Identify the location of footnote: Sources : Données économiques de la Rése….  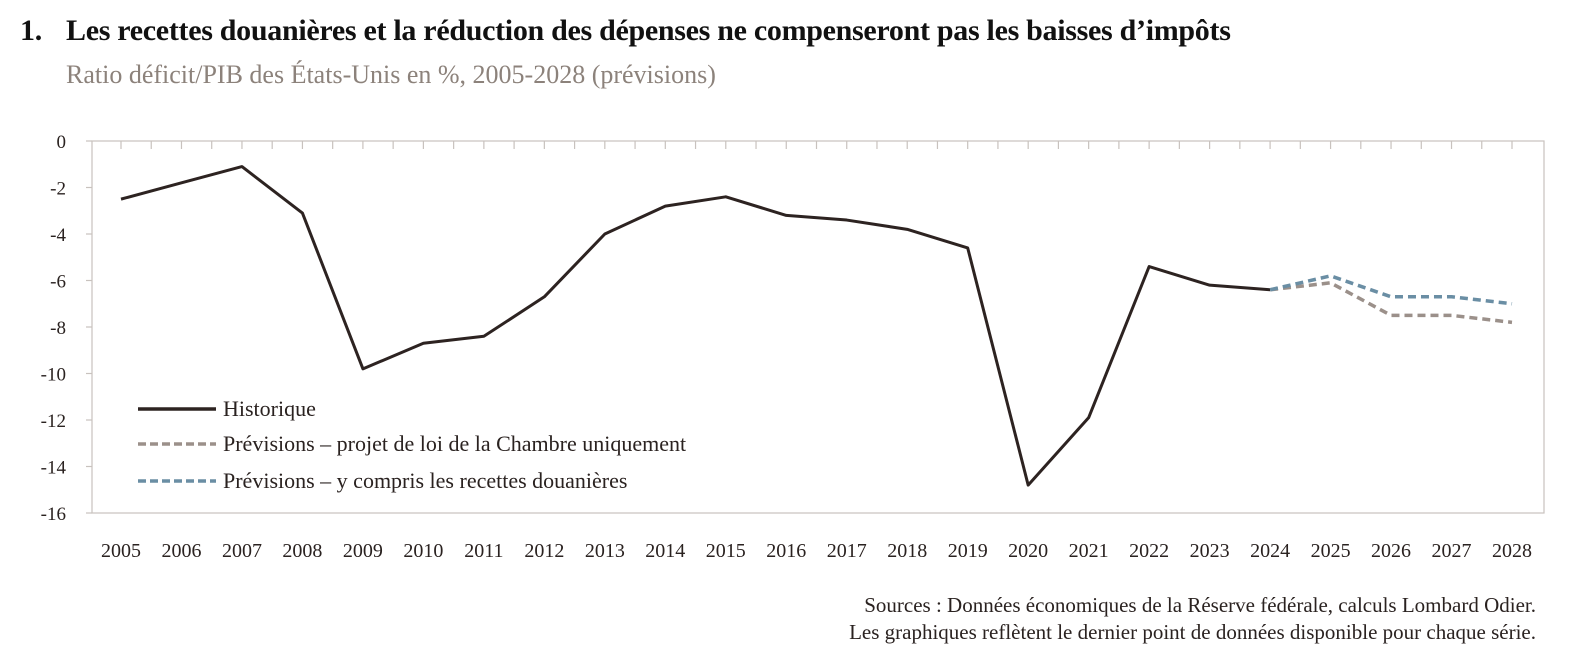
(1192, 619).